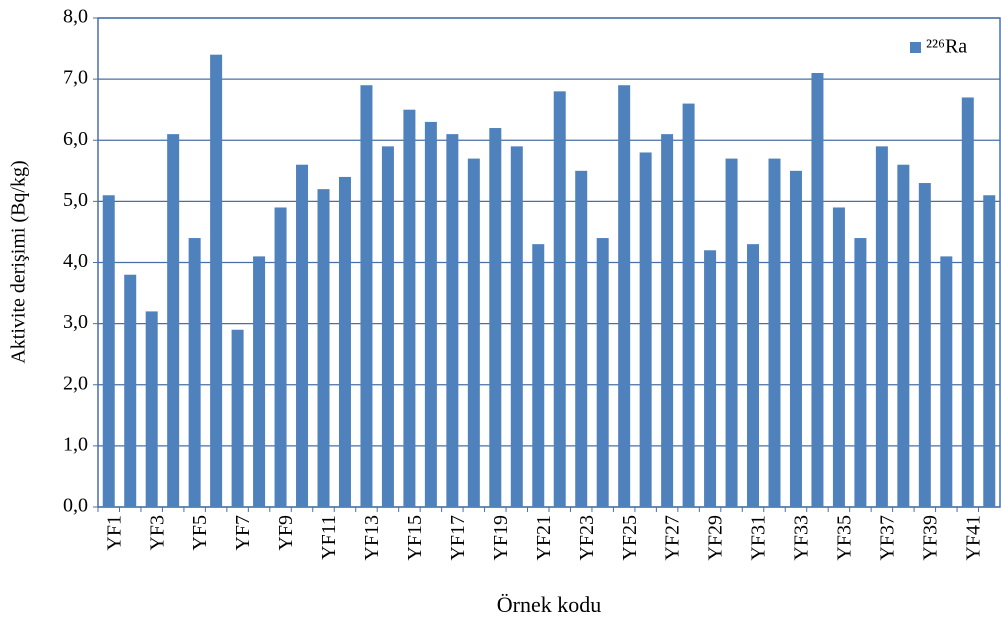  I want to click on y-tick-label: 5,0, so click(75, 200).